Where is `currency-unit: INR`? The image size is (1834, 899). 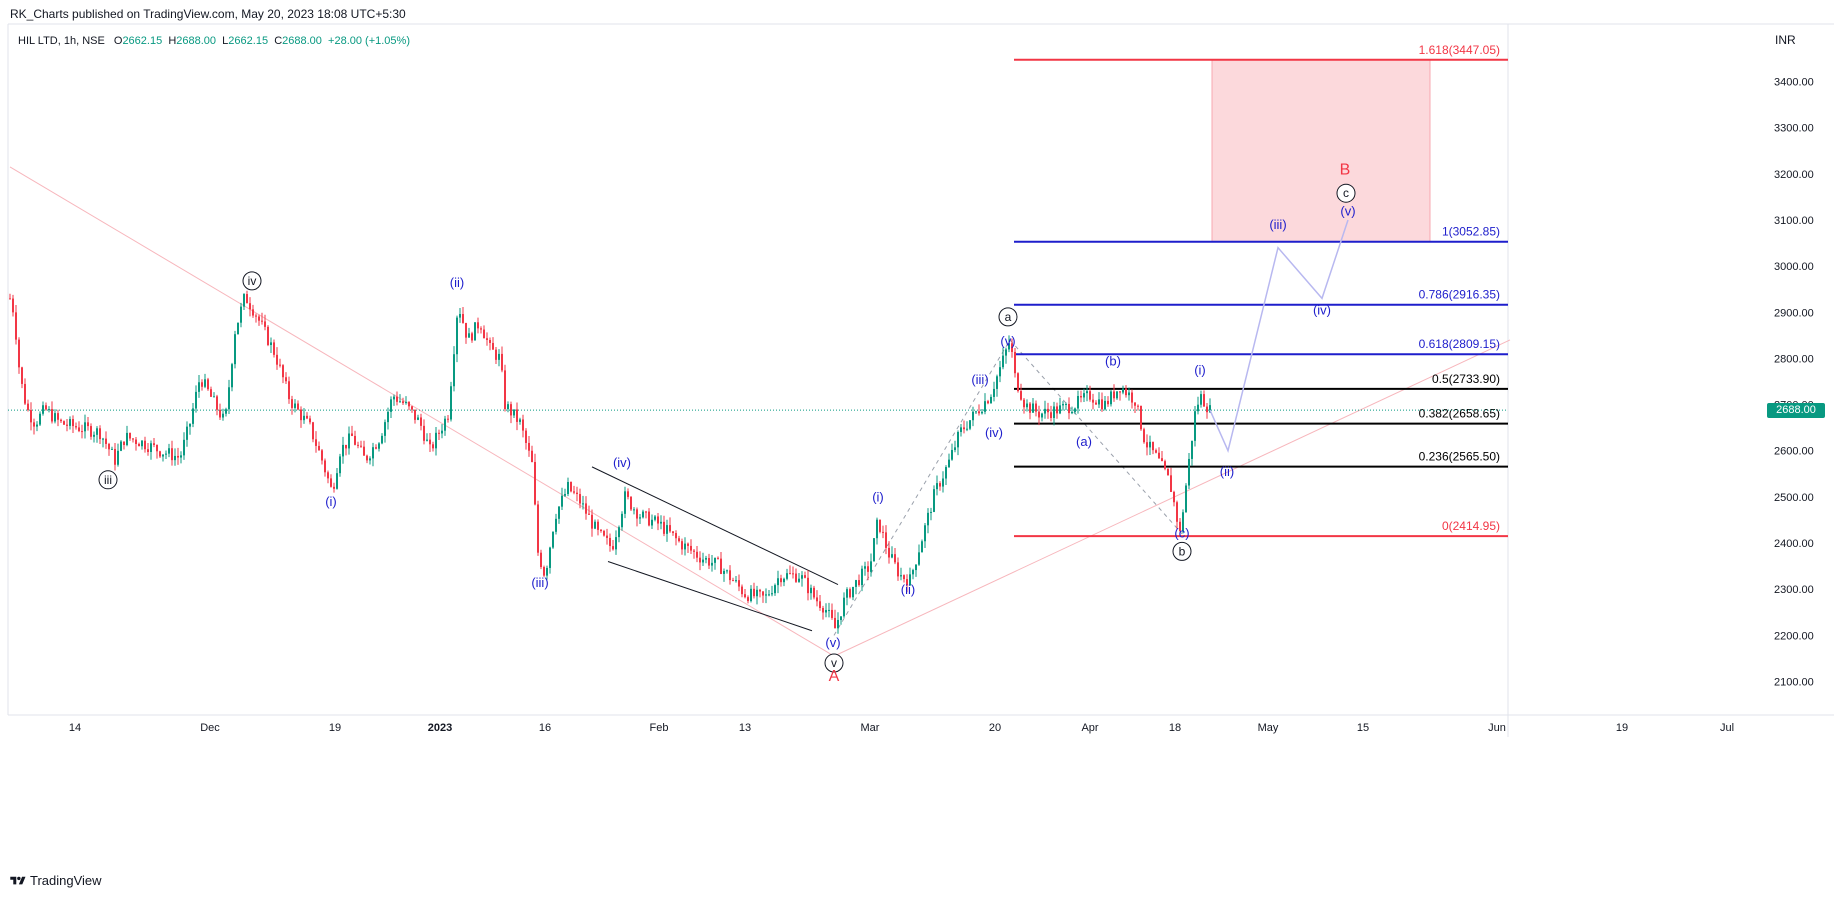
currency-unit: INR is located at coordinates (1785, 40).